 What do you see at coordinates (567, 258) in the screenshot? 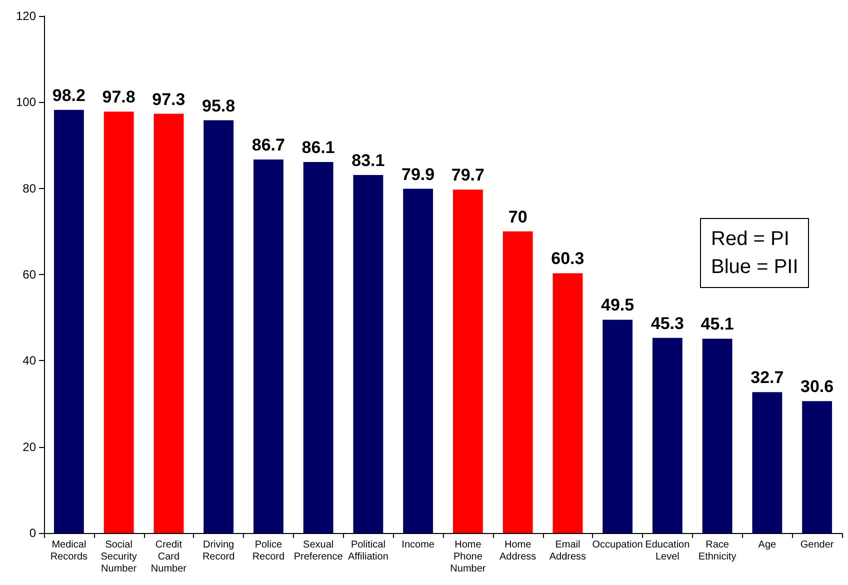
I see `data-label: 60.3` at bounding box center [567, 258].